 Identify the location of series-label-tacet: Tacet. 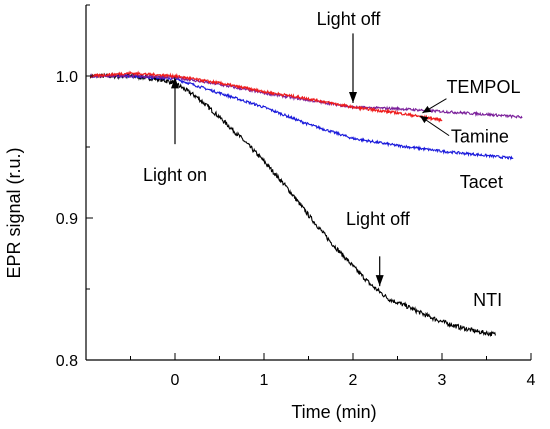
(481, 182).